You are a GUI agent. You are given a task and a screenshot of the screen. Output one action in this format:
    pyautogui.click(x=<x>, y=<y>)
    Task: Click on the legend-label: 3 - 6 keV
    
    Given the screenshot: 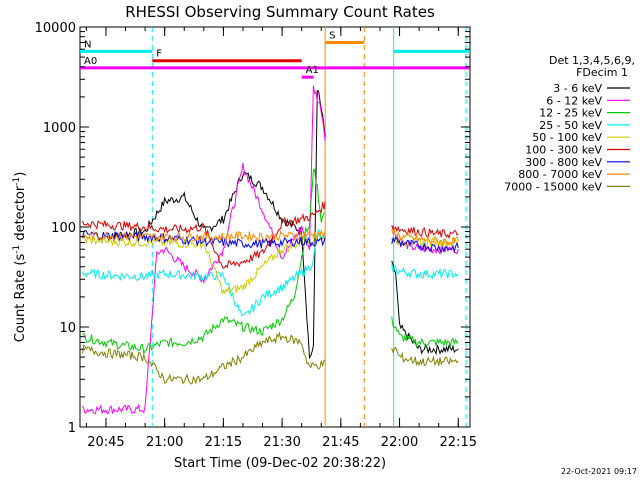 What is the action you would take?
    pyautogui.click(x=577, y=88)
    